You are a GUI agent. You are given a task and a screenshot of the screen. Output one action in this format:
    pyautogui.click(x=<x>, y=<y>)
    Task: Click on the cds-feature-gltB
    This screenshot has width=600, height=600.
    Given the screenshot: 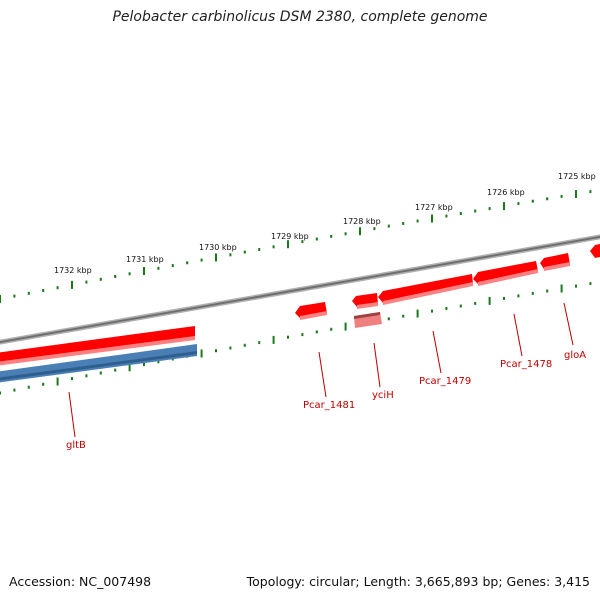 What is the action you would take?
    pyautogui.click(x=98, y=363)
    